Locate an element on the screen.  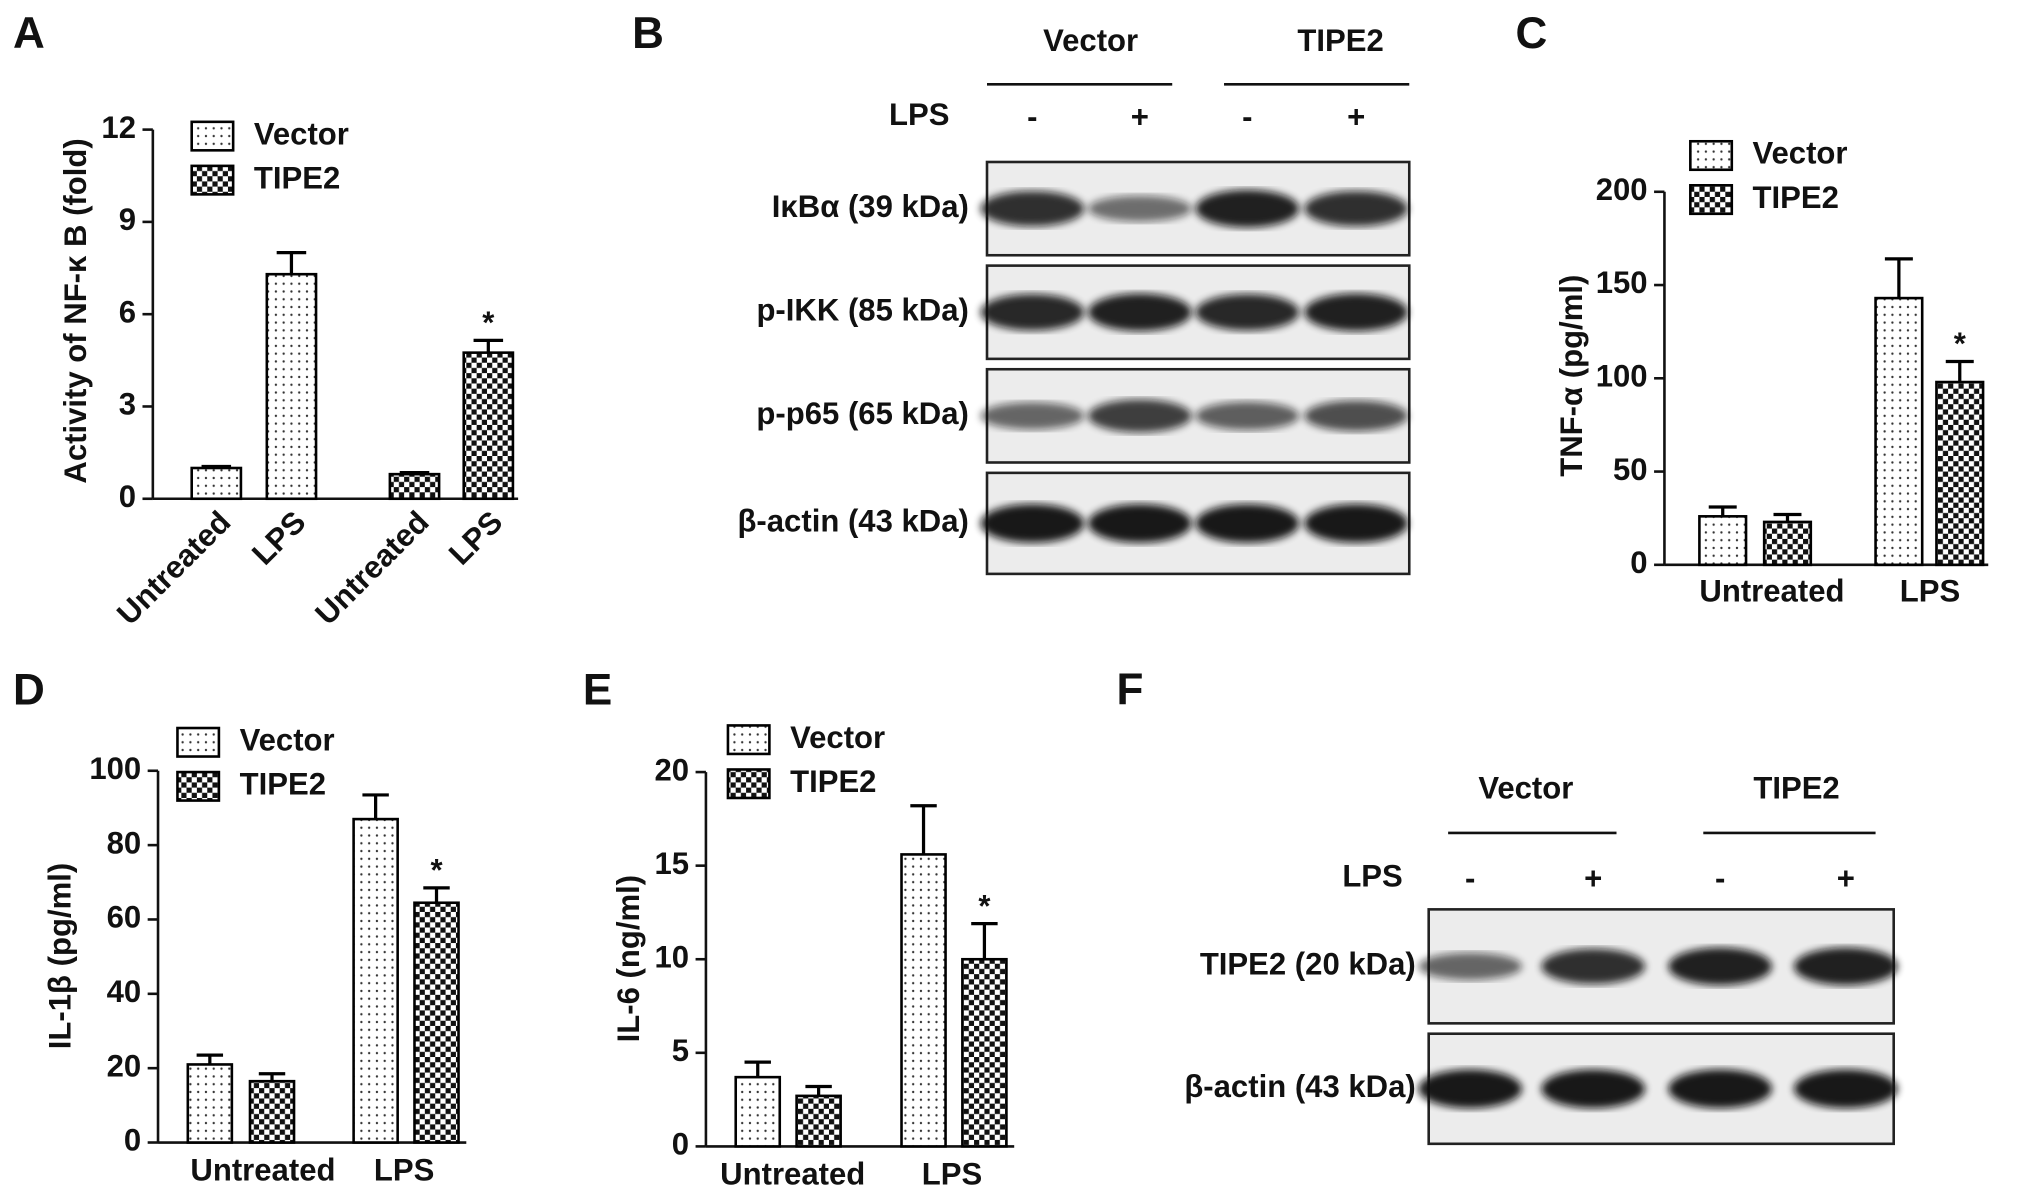
row-label: TIPE2 (20 kDa) is located at coordinates (1308, 964).